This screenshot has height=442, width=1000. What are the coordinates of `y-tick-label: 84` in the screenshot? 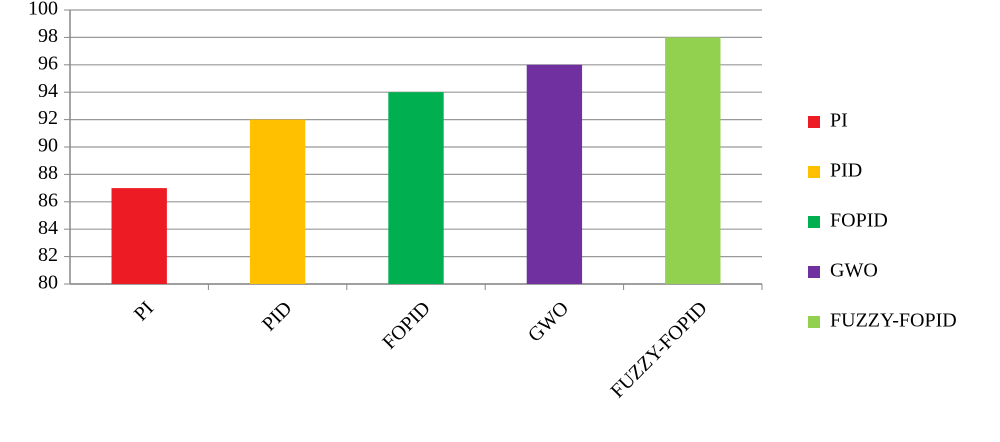 It's located at (48, 228).